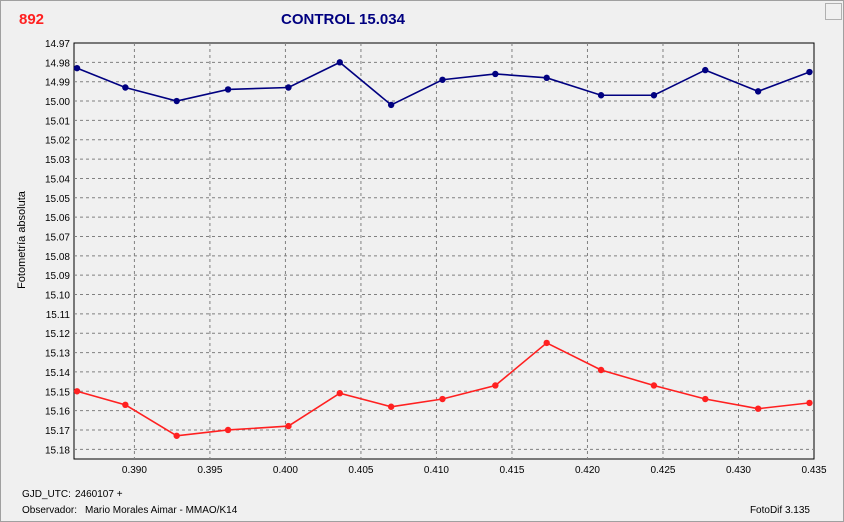 Image resolution: width=844 pixels, height=522 pixels. What do you see at coordinates (57, 373) in the screenshot?
I see `y-tick-label: 15.14` at bounding box center [57, 373].